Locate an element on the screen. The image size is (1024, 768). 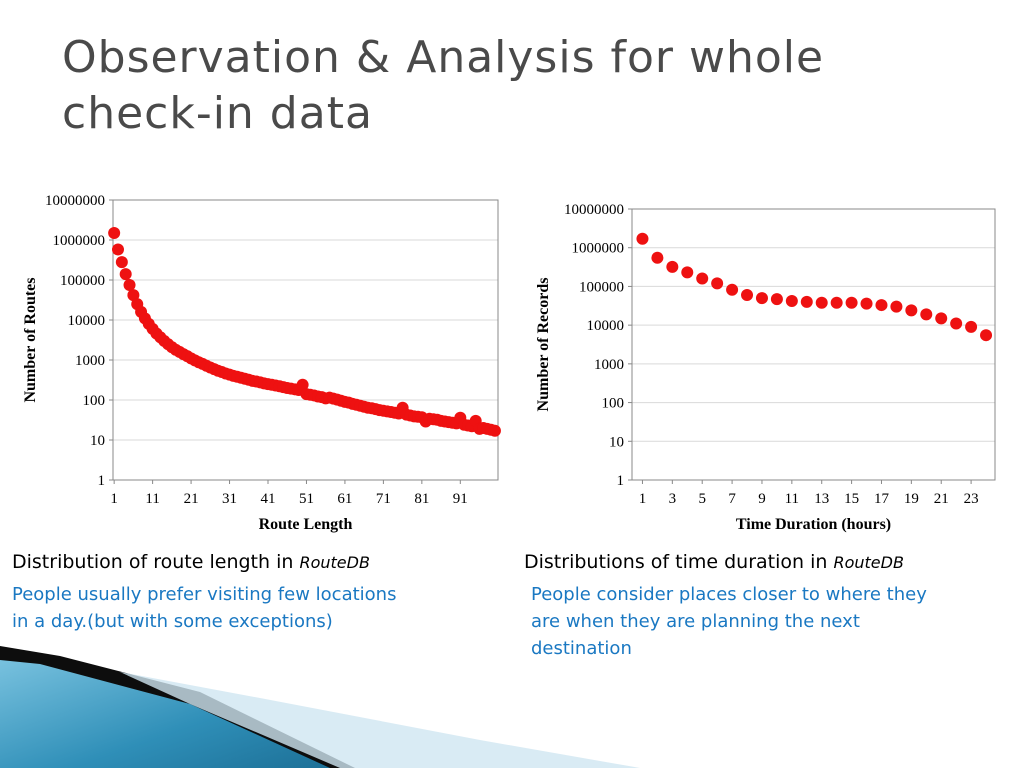
y-axis-label: Number of Records is located at coordinates (543, 345).